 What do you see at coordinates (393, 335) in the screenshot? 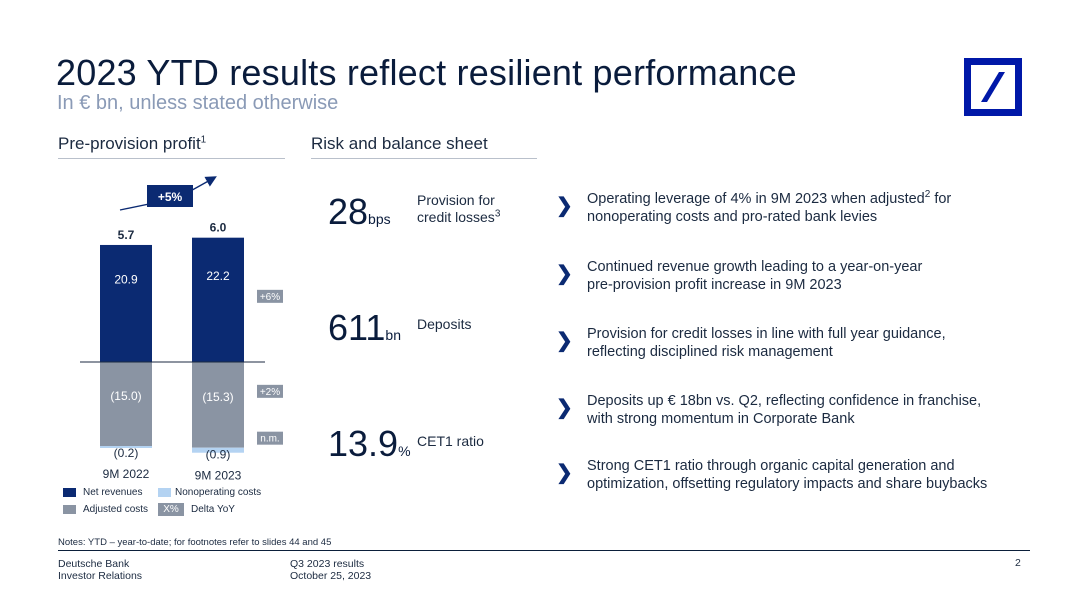
I see `metric-unit: bn` at bounding box center [393, 335].